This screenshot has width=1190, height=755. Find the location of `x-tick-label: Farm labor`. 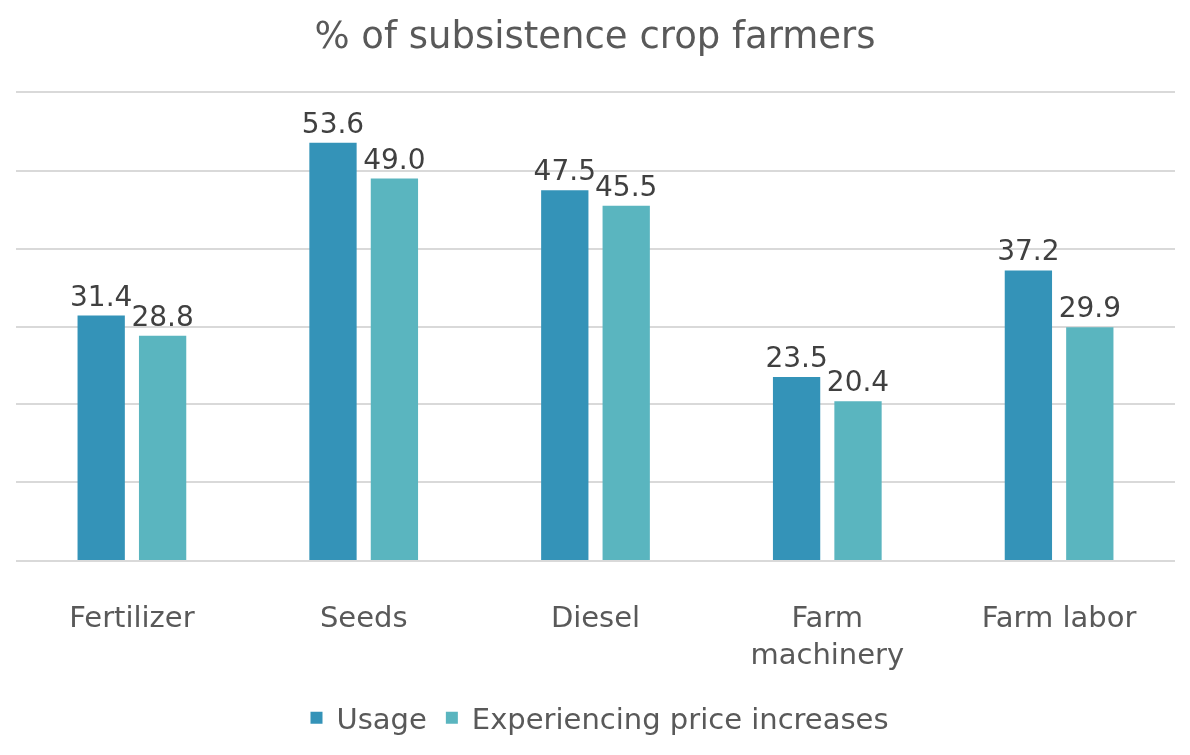

x-tick-label: Farm labor is located at coordinates (1059, 616).